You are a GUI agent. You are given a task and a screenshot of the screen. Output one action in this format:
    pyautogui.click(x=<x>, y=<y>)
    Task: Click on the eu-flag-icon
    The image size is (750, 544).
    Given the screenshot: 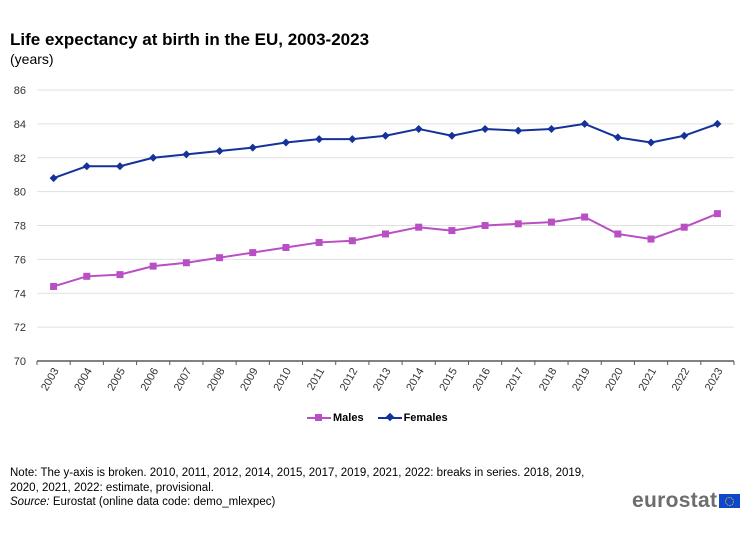 What is the action you would take?
    pyautogui.click(x=730, y=501)
    